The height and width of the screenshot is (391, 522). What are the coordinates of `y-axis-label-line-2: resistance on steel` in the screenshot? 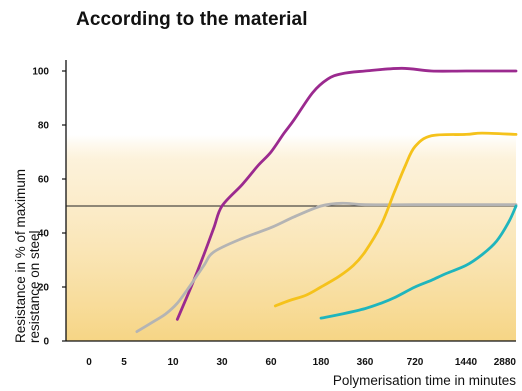 It's located at (34, 286).